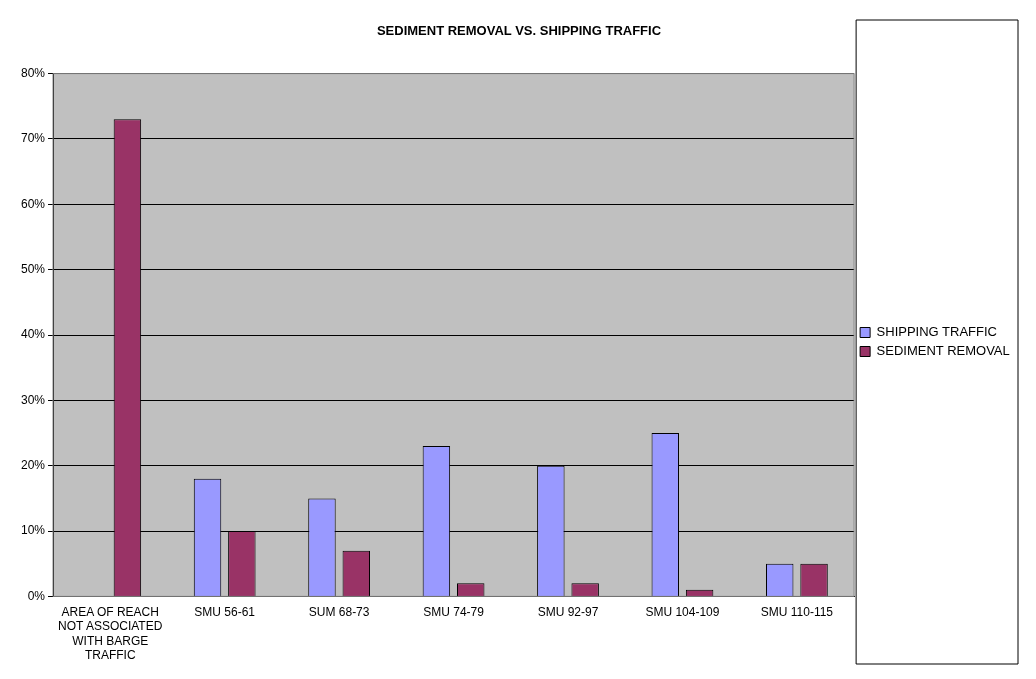  I want to click on y-tick-label: 80%, so click(33, 72).